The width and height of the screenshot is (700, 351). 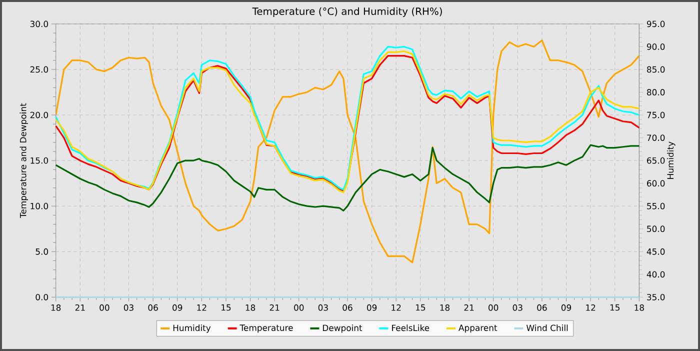 I want to click on y2-tick-label: 50.0, so click(x=656, y=229).